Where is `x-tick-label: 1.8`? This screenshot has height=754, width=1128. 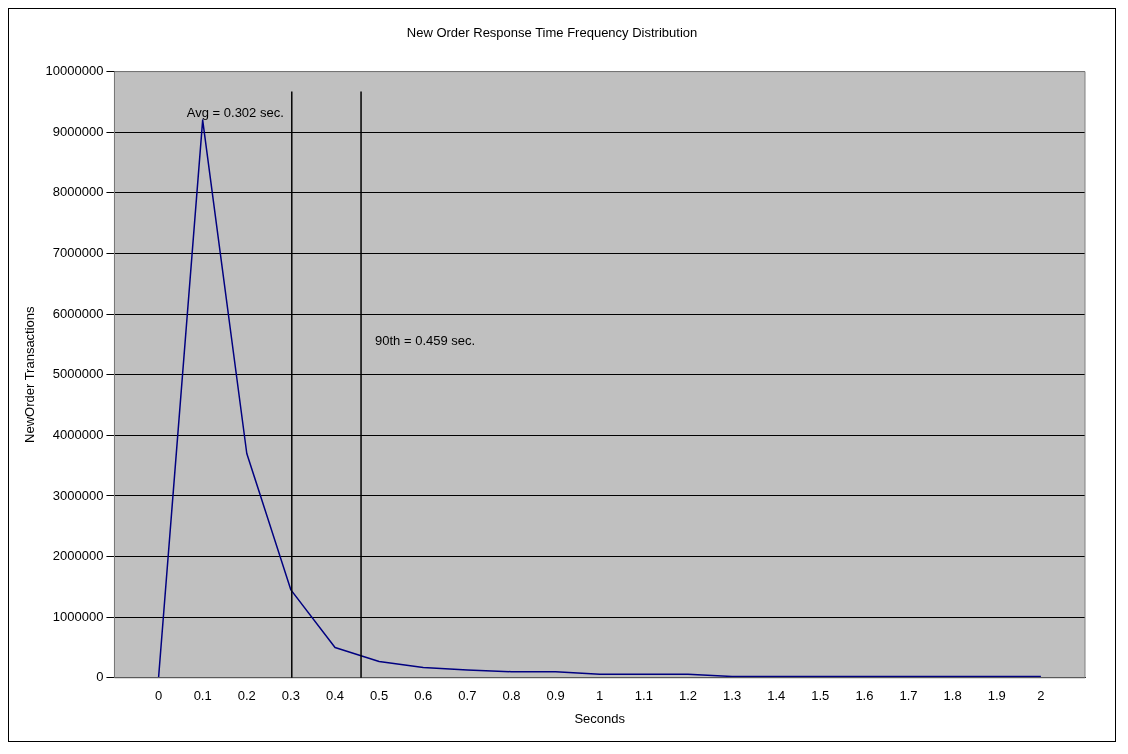 x-tick-label: 1.8 is located at coordinates (952, 696).